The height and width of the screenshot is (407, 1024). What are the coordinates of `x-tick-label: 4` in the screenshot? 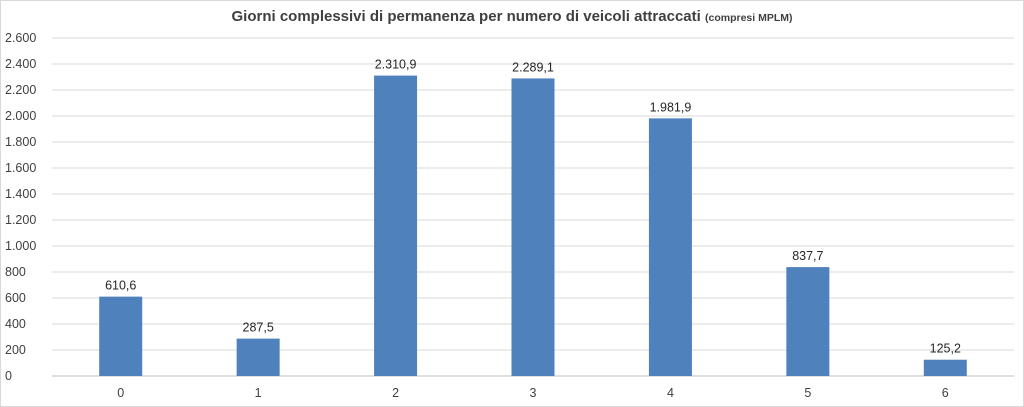 It's located at (670, 393).